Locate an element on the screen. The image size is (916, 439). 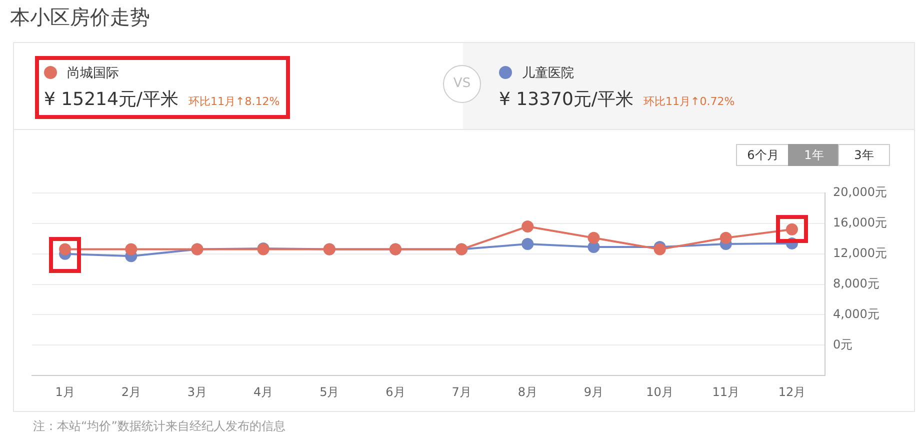
text: VS is located at coordinates (462, 84).